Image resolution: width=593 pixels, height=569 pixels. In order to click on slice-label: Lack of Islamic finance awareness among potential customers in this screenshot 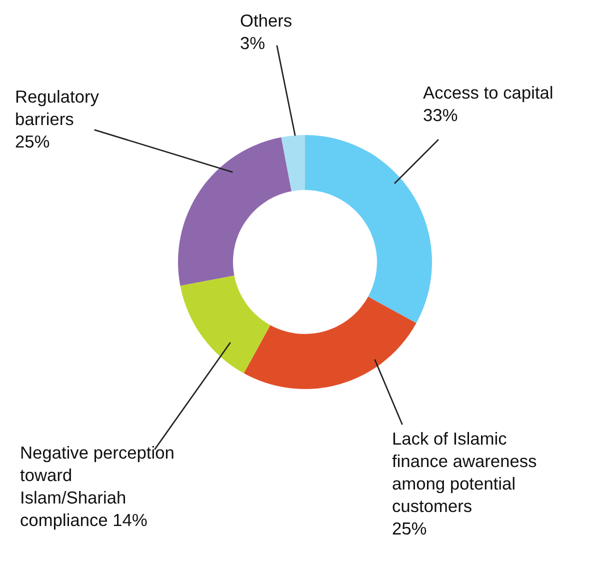, I will do `click(464, 472)`.